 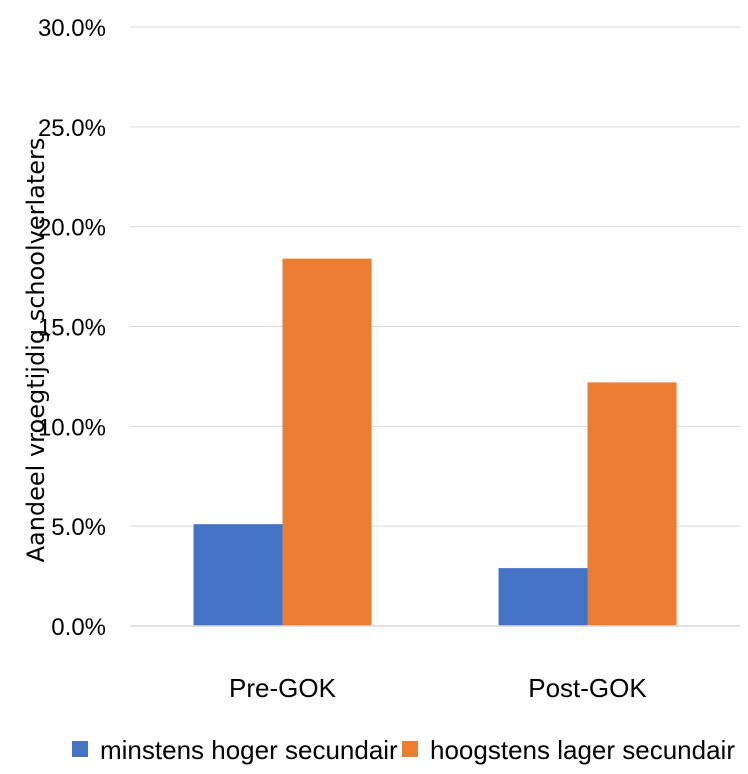 What do you see at coordinates (249, 750) in the screenshot?
I see `legend-label: minstens hoger secundair` at bounding box center [249, 750].